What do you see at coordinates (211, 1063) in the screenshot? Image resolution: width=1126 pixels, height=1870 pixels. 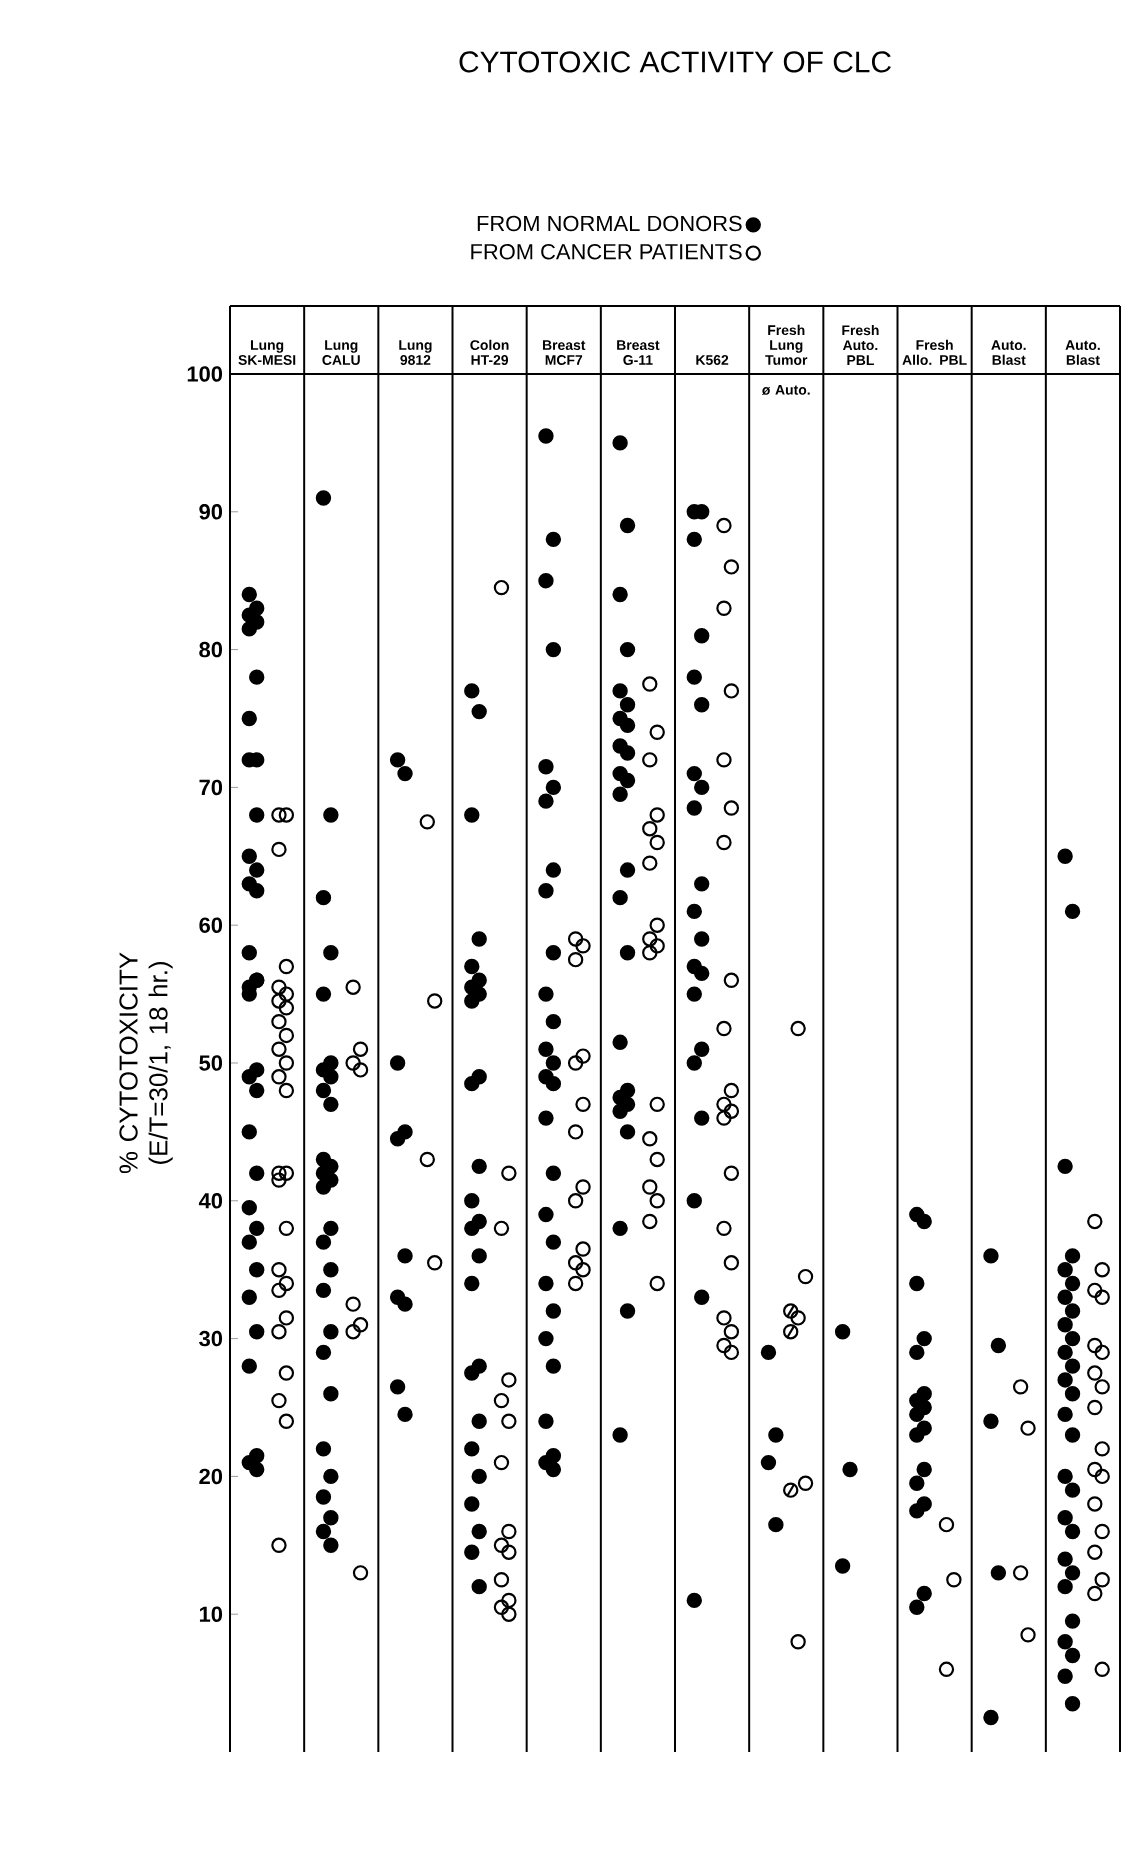 I see `y-tick-label: 50` at bounding box center [211, 1063].